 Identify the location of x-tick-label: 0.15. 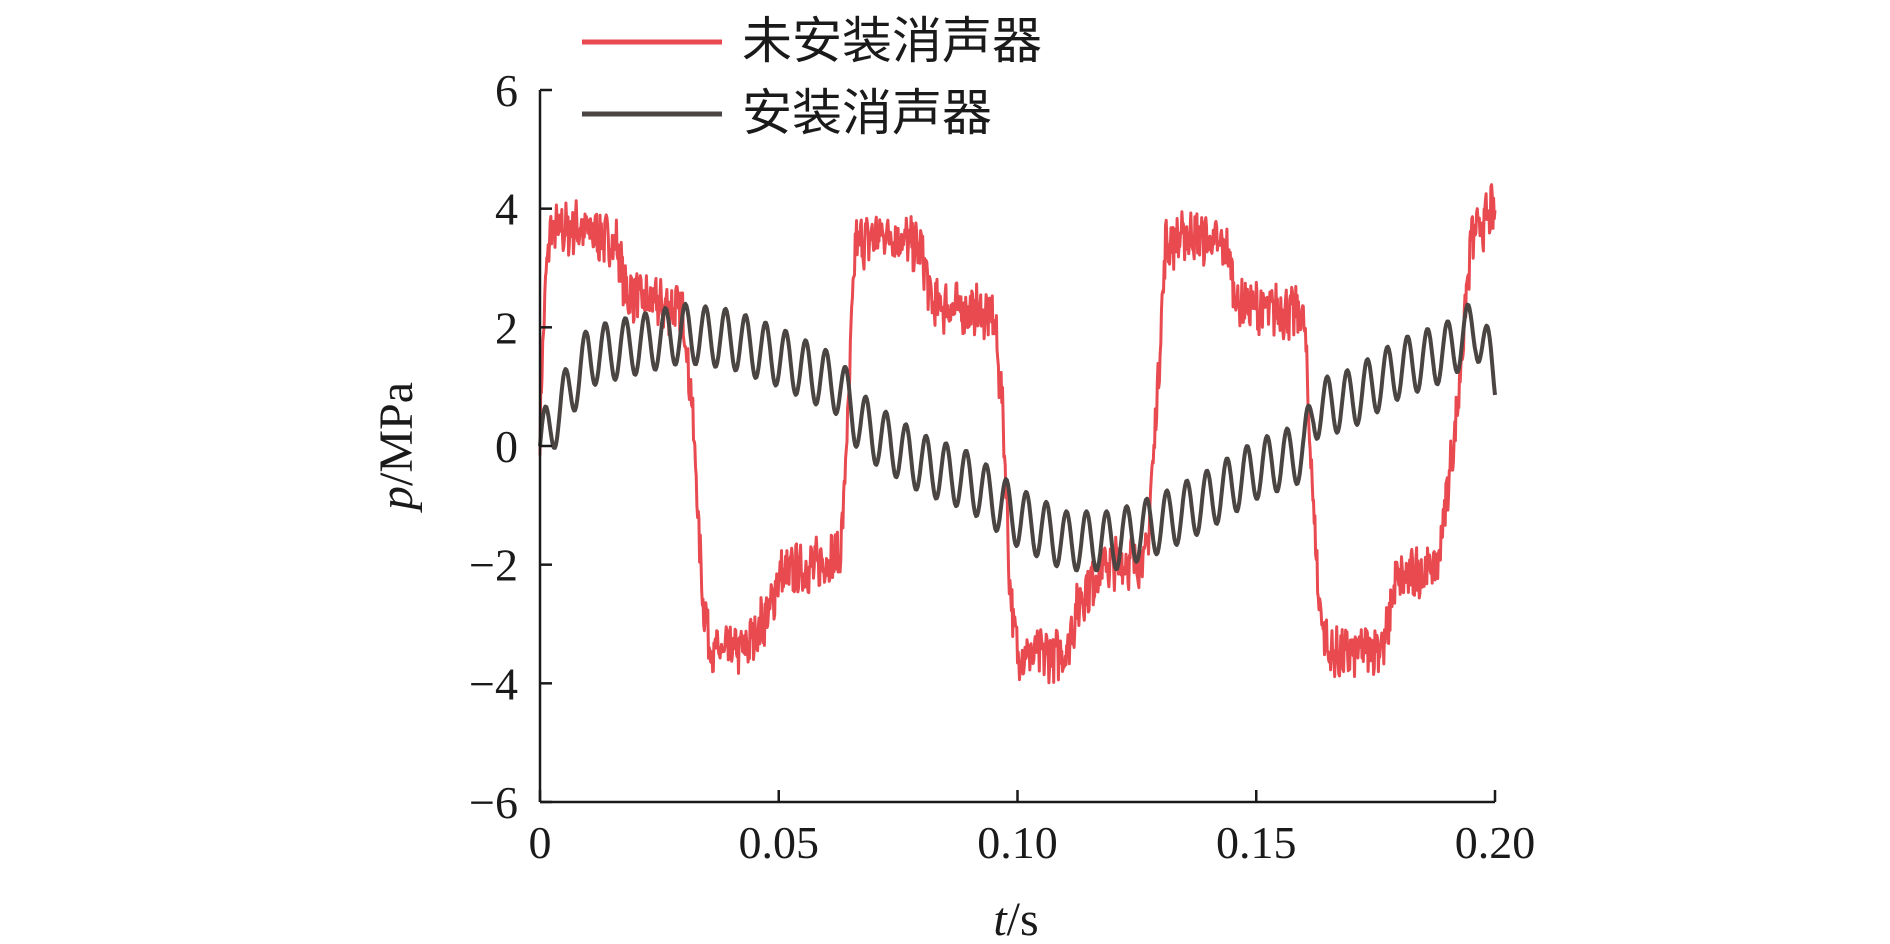
(1256, 842).